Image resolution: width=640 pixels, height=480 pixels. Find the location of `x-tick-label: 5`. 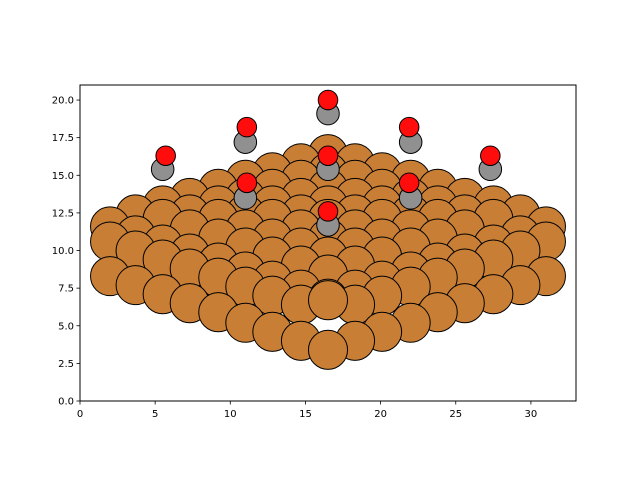

x-tick-label: 5 is located at coordinates (155, 414).